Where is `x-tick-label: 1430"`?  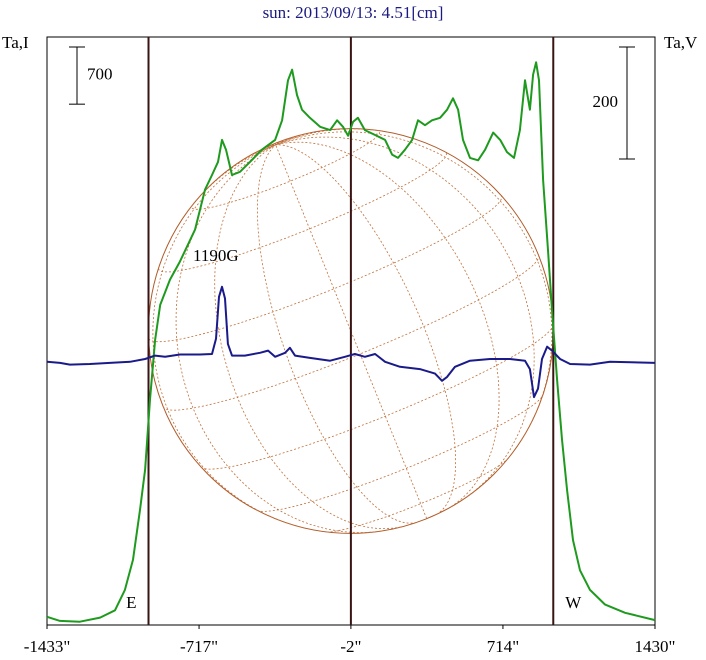 x-tick-label: 1430" is located at coordinates (655, 646).